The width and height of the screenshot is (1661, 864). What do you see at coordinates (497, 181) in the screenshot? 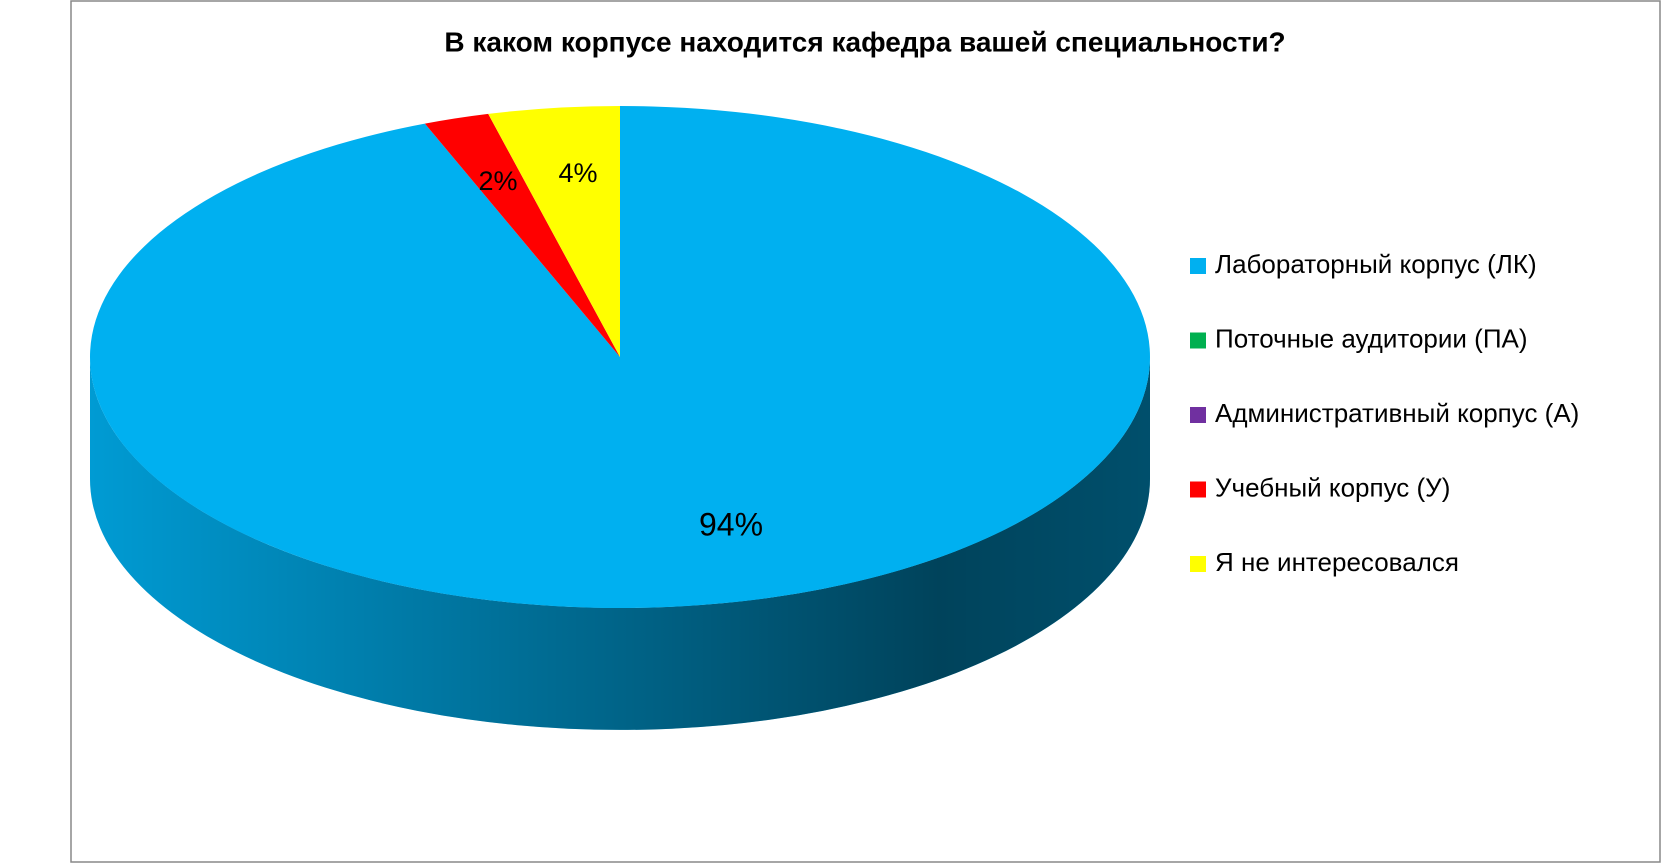
I see `data-label: 2%` at bounding box center [497, 181].